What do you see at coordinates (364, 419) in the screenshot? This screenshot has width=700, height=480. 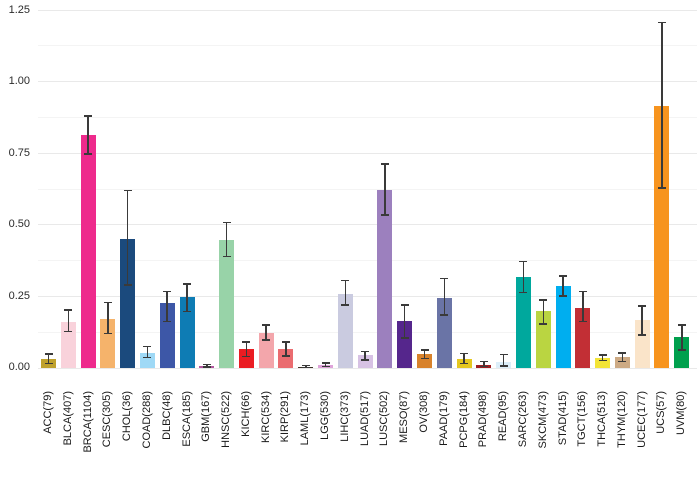 I see `x-tick-label: LUAD(517)` at bounding box center [364, 419].